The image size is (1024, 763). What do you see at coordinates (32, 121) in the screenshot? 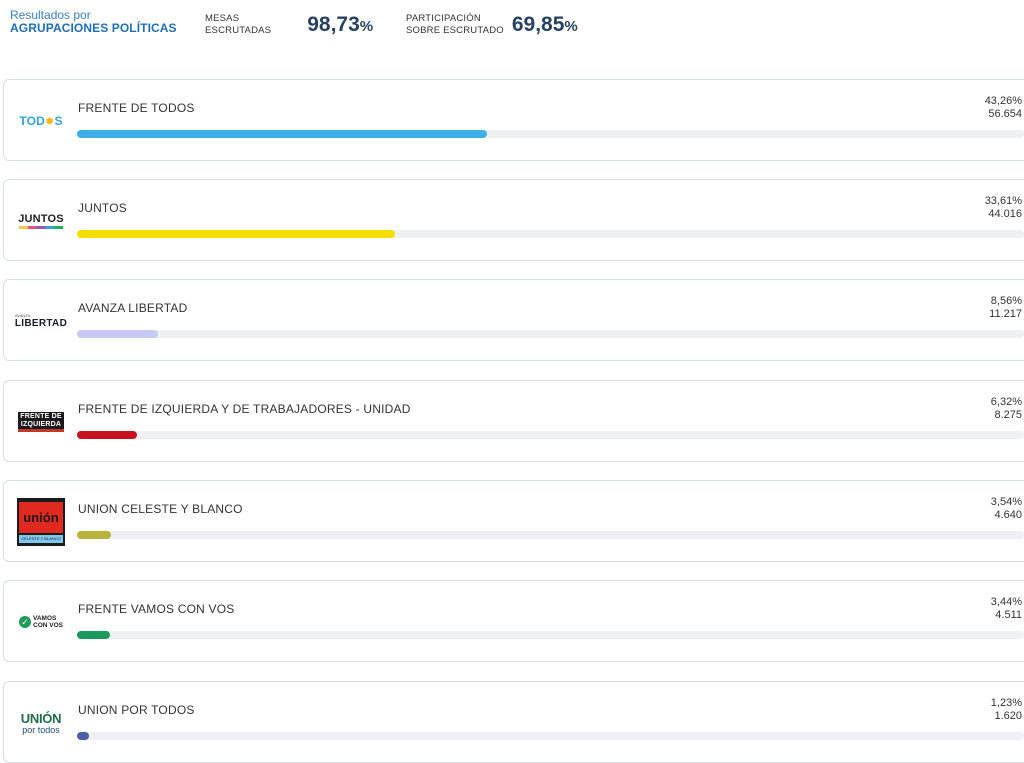
I see `logo-text: TOD` at bounding box center [32, 121].